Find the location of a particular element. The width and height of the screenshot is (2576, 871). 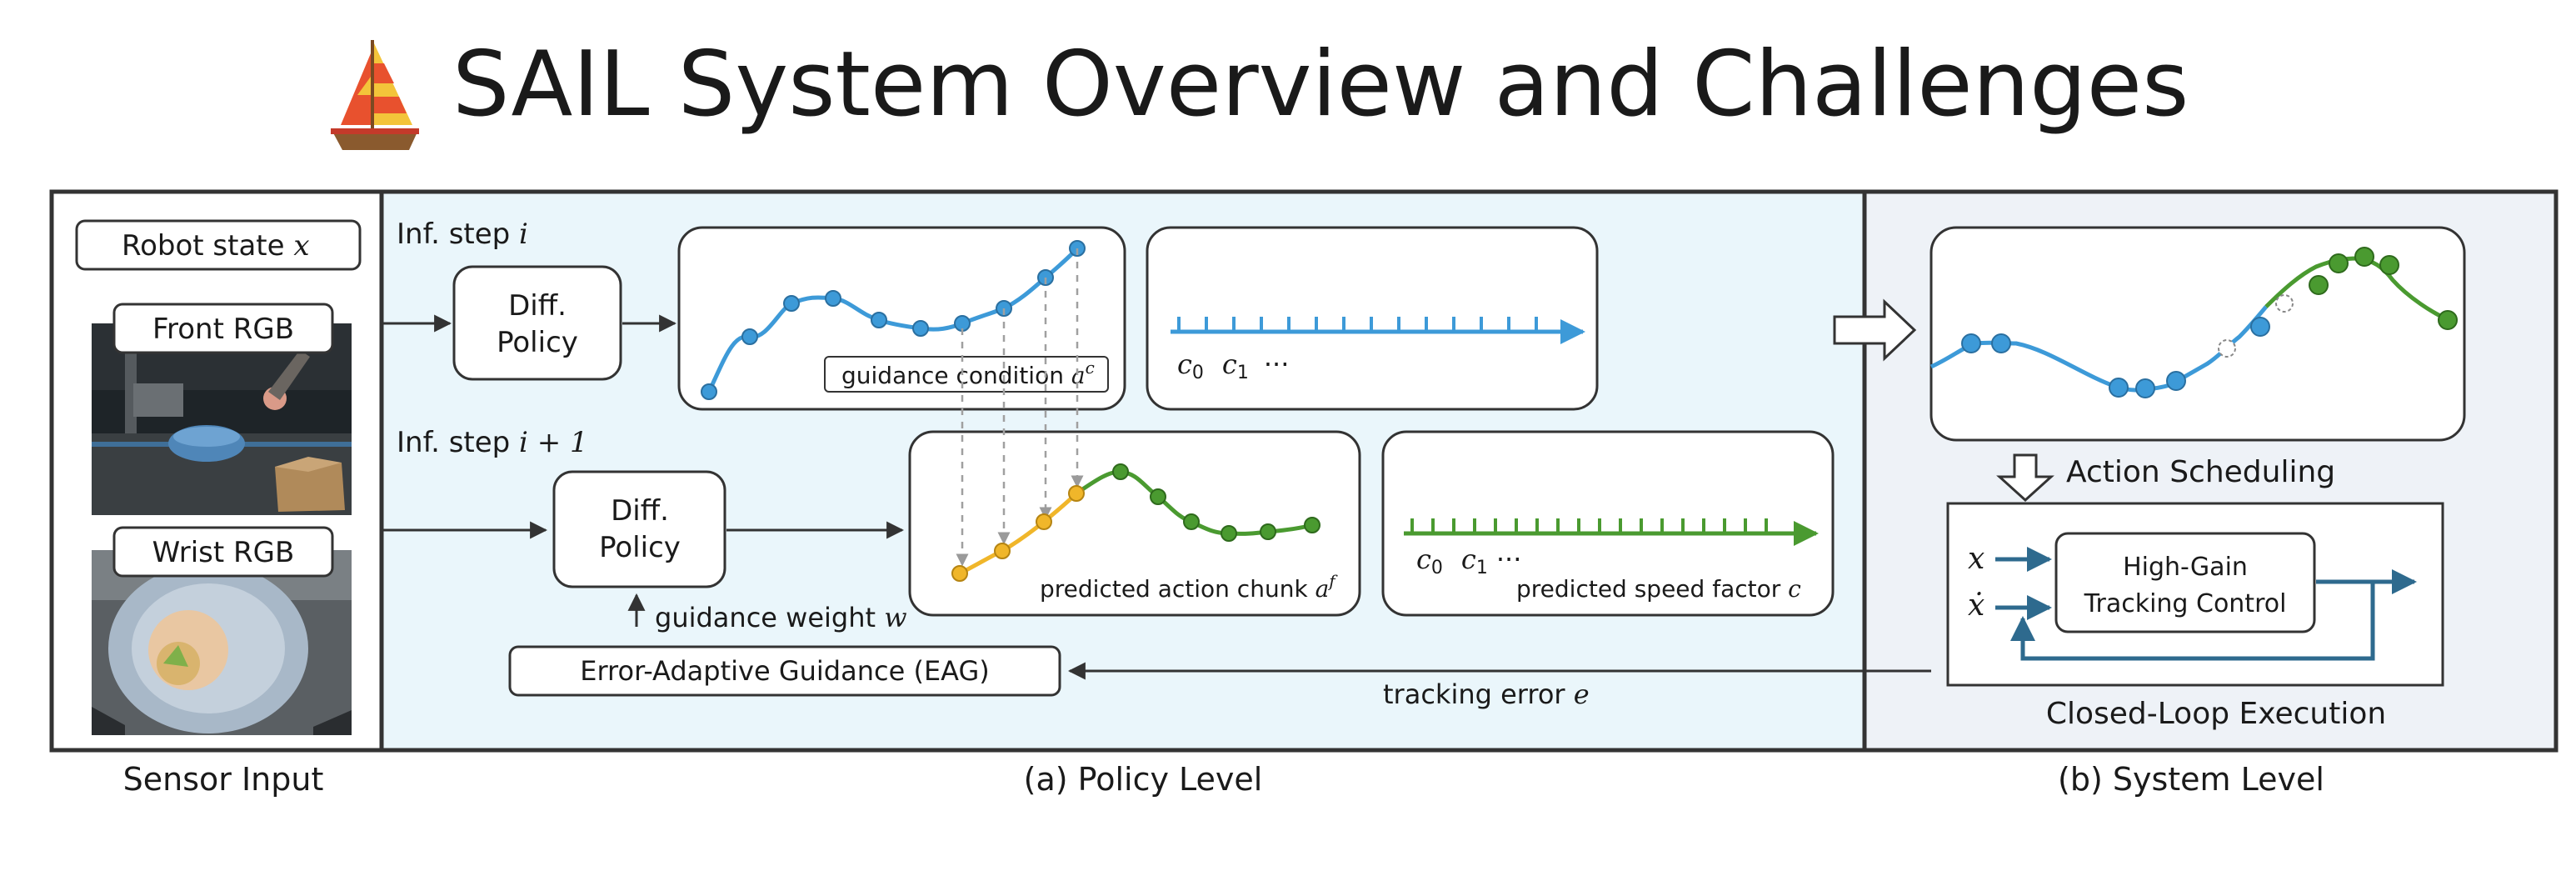

schedule-trajectory-box is located at coordinates (2198, 334).